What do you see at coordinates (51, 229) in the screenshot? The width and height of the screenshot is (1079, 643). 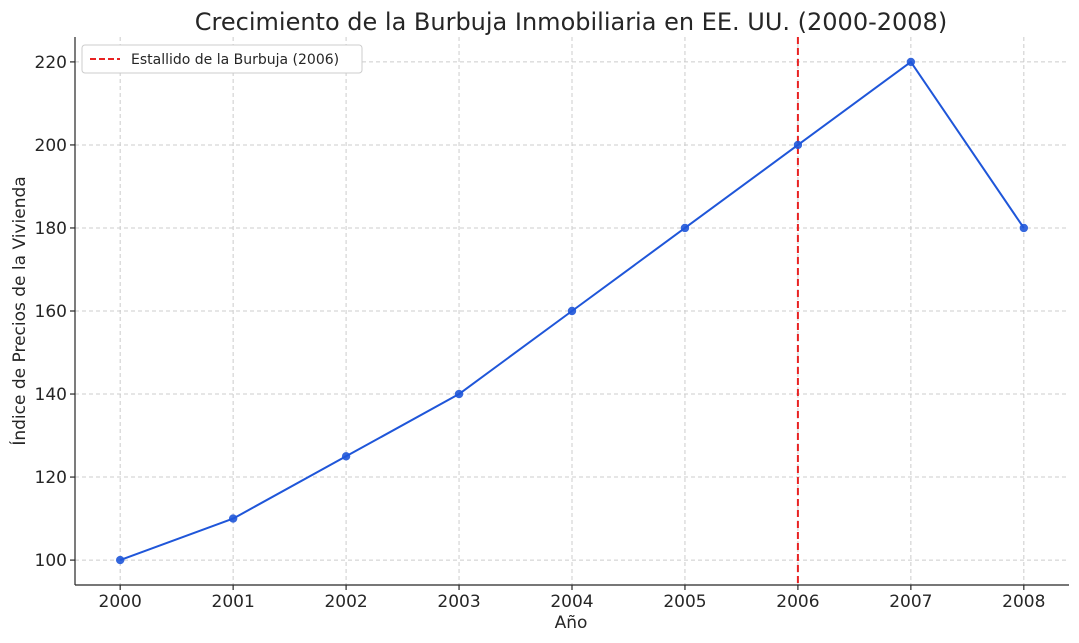 I see `y-tick-label: 180` at bounding box center [51, 229].